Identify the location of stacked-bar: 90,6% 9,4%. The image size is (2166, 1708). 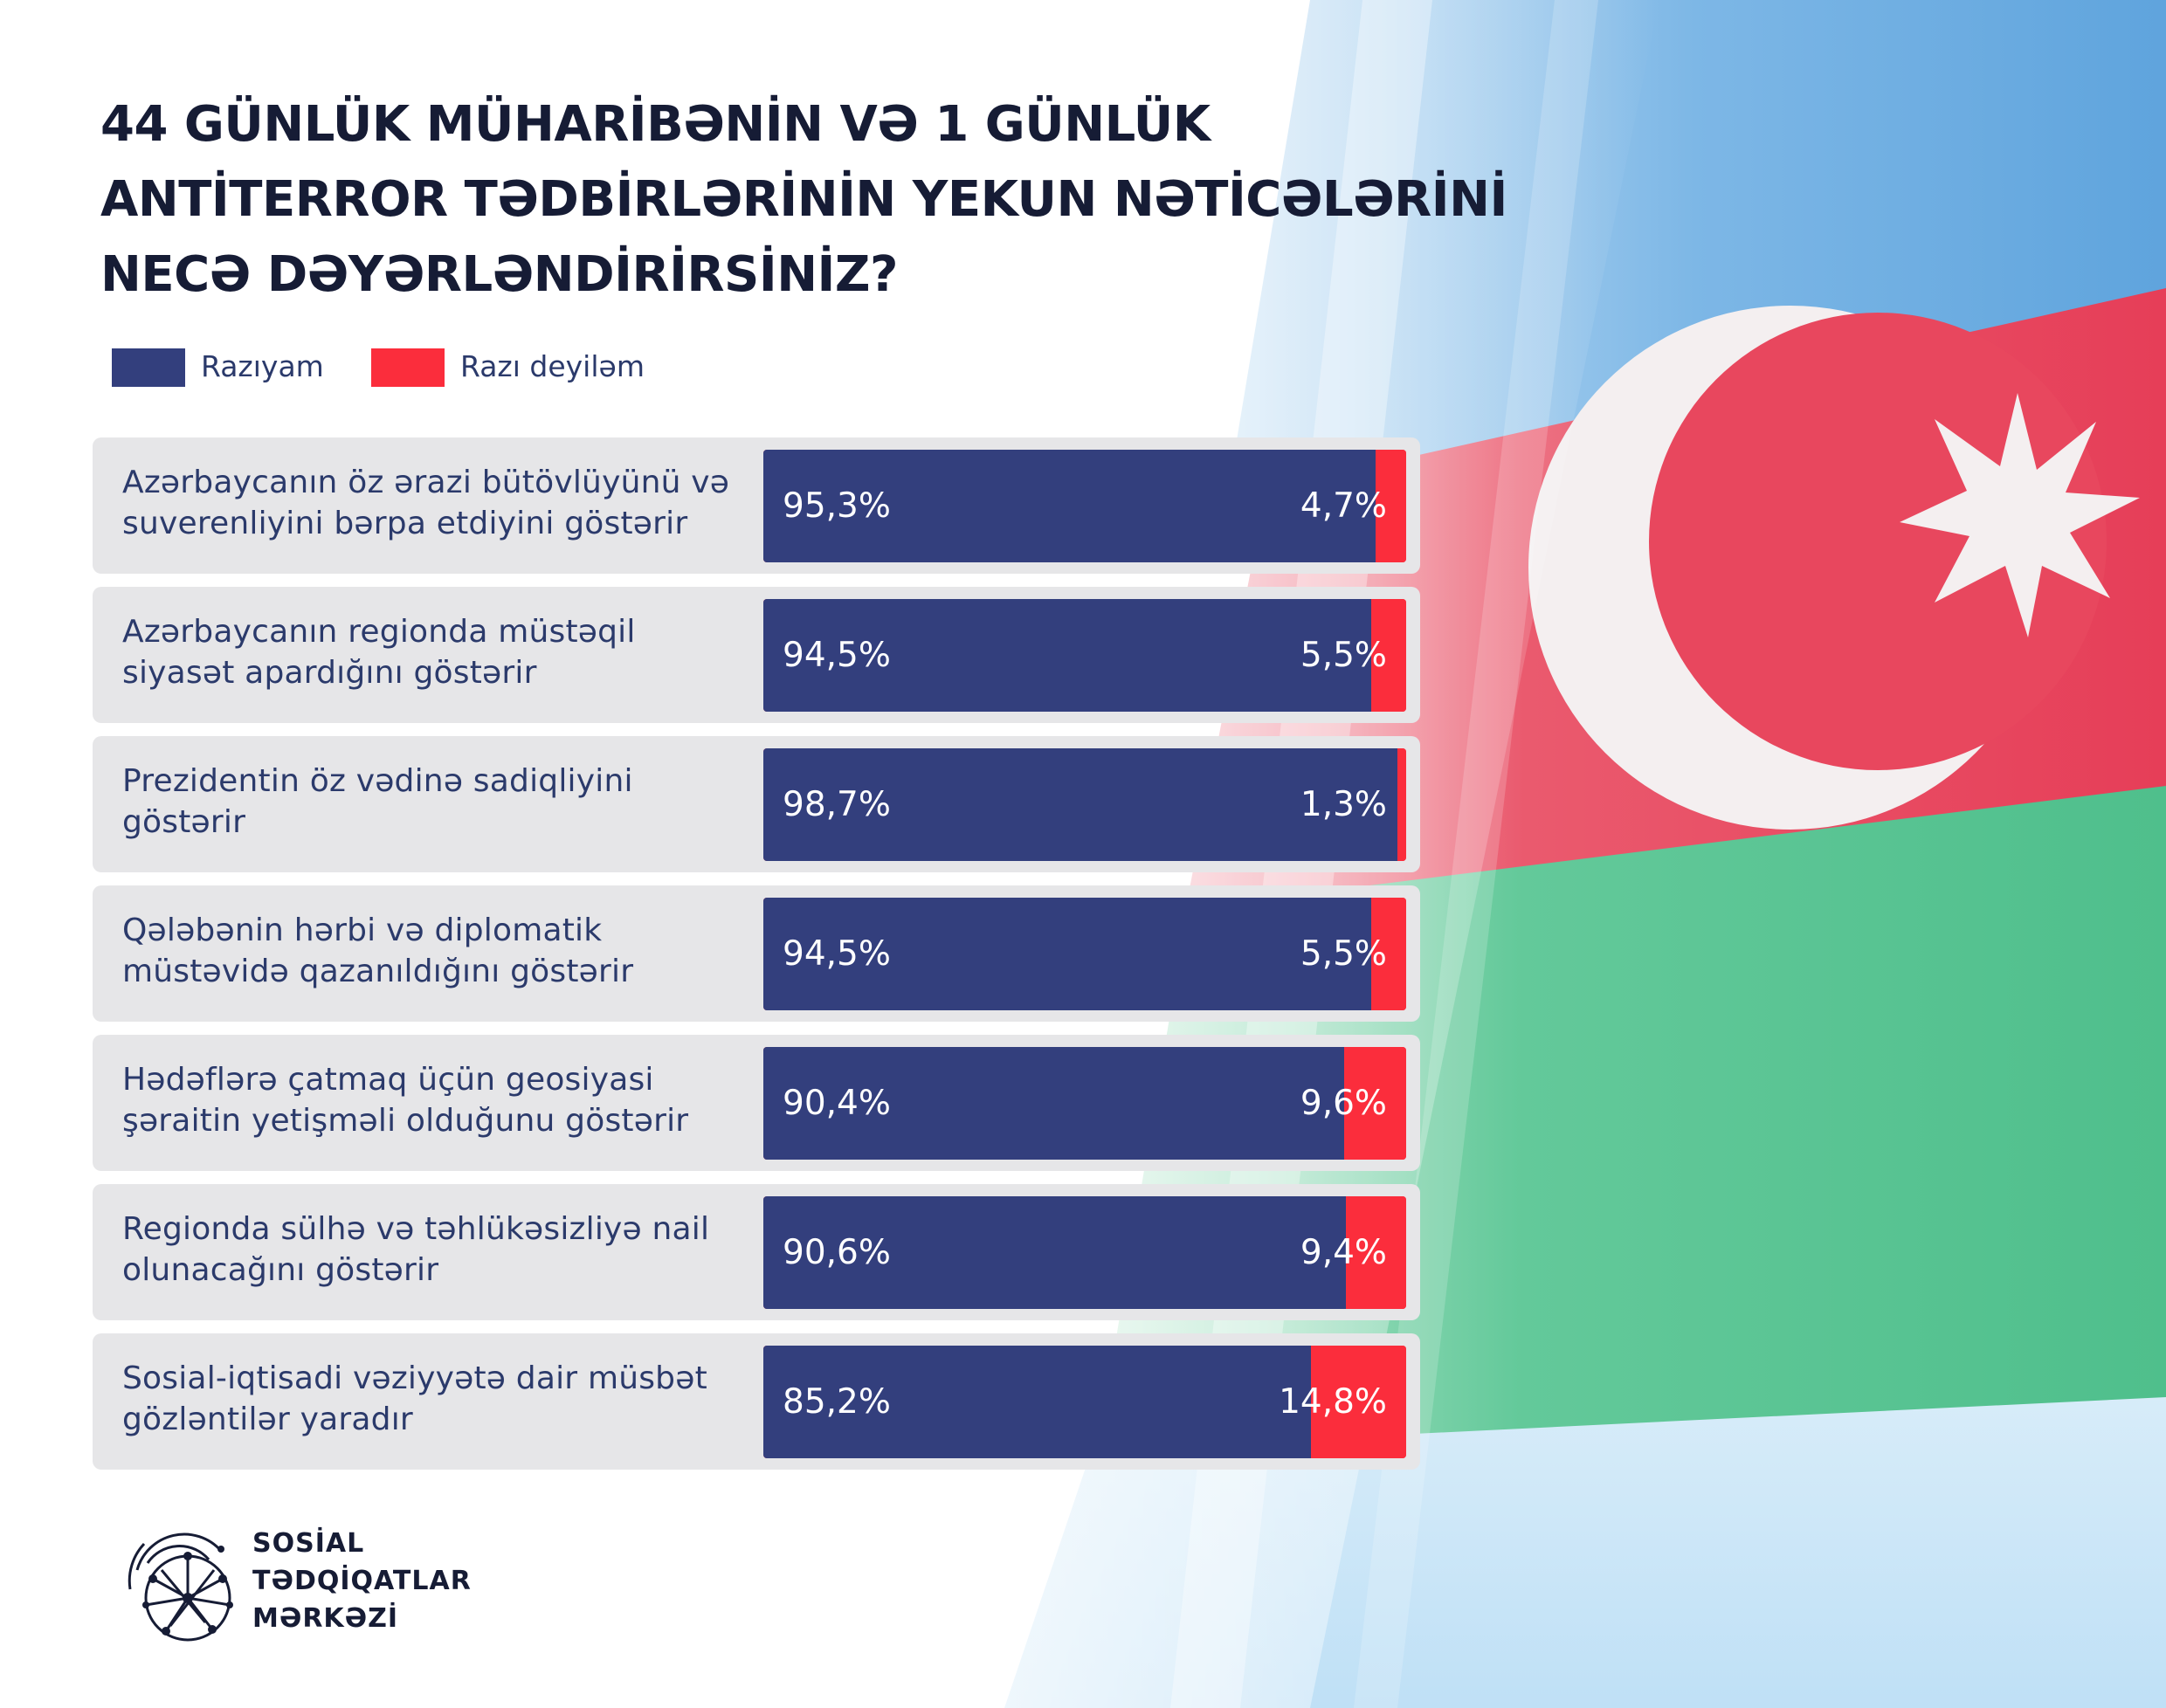
(1084, 1252).